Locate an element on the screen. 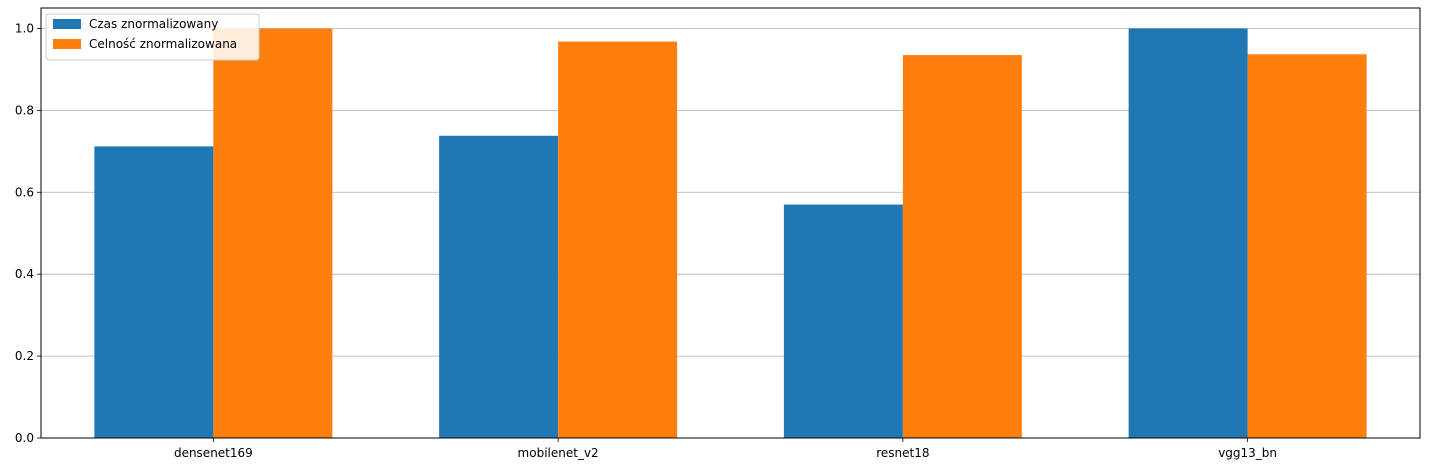 This screenshot has height=470, width=1430. bar-czas-vgg13_bn is located at coordinates (1188, 233).